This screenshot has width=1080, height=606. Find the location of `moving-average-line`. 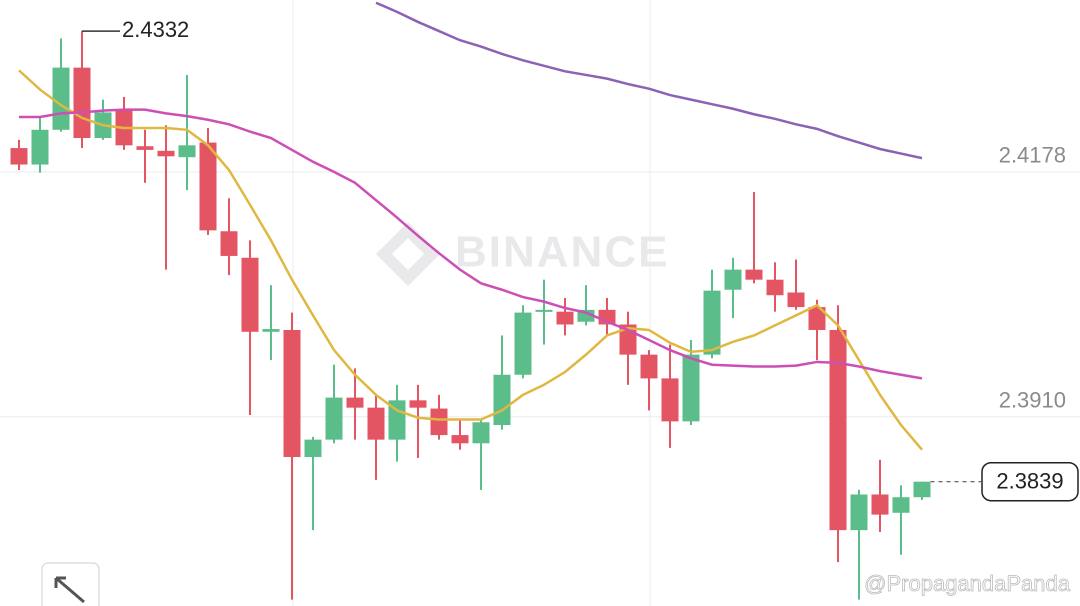

moving-average-line is located at coordinates (649, 80).